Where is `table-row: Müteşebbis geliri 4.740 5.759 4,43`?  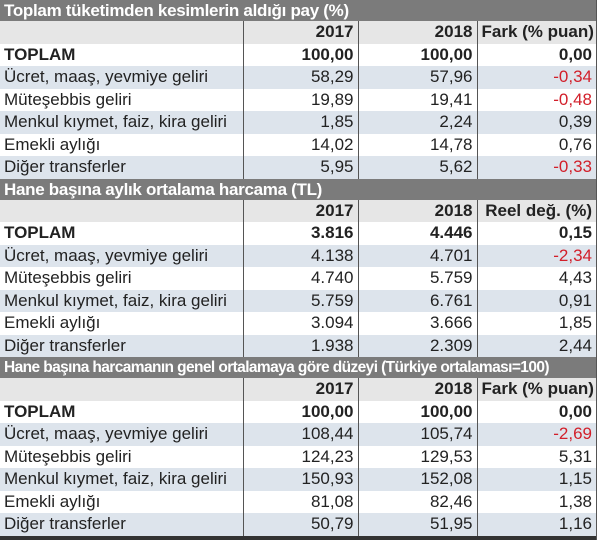
table-row: Müteşebbis geliri 4.740 5.759 4,43 is located at coordinates (298, 278).